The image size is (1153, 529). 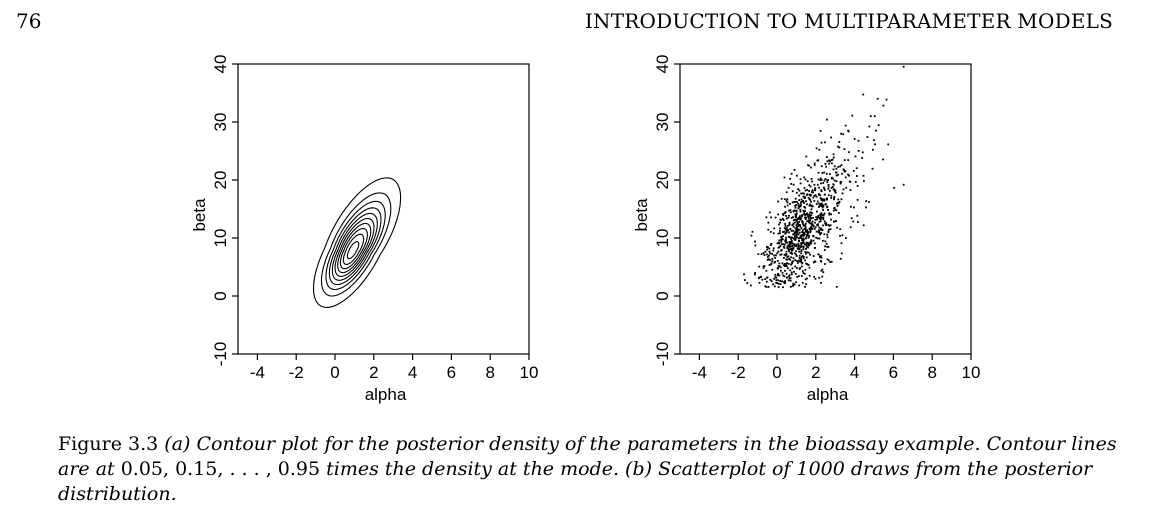 What do you see at coordinates (296, 372) in the screenshot?
I see `x-tick-label: -2` at bounding box center [296, 372].